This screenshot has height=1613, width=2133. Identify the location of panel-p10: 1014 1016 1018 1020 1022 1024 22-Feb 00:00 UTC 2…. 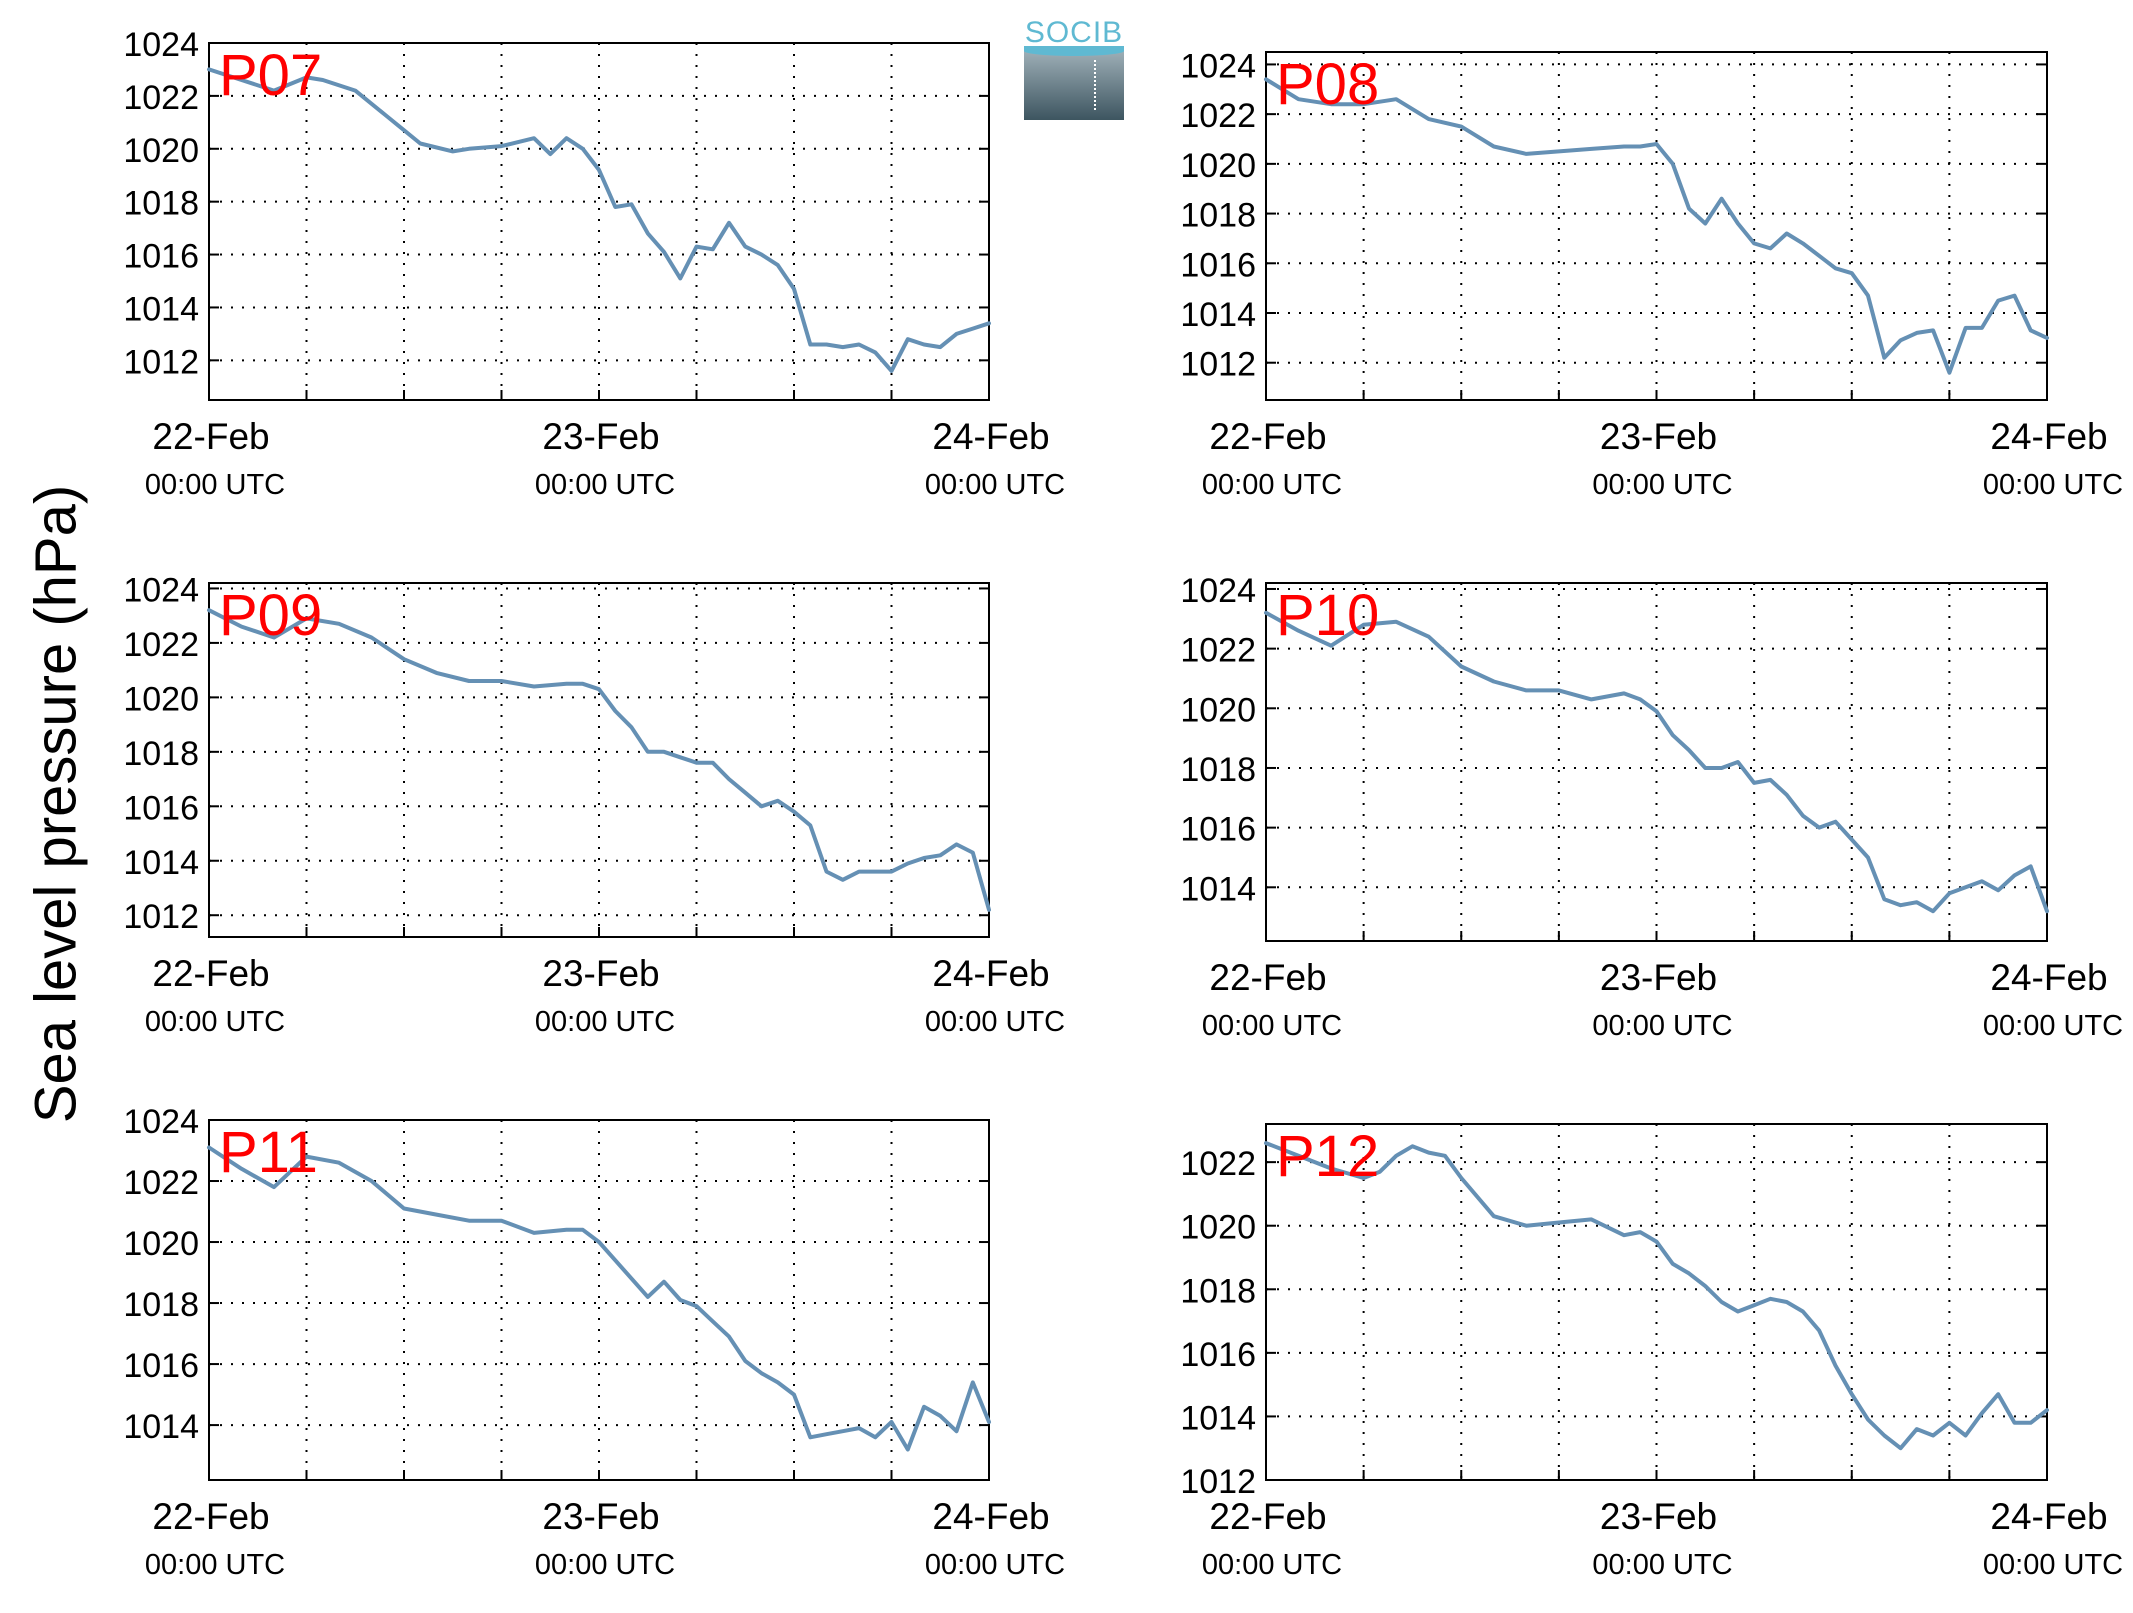
(1651, 807).